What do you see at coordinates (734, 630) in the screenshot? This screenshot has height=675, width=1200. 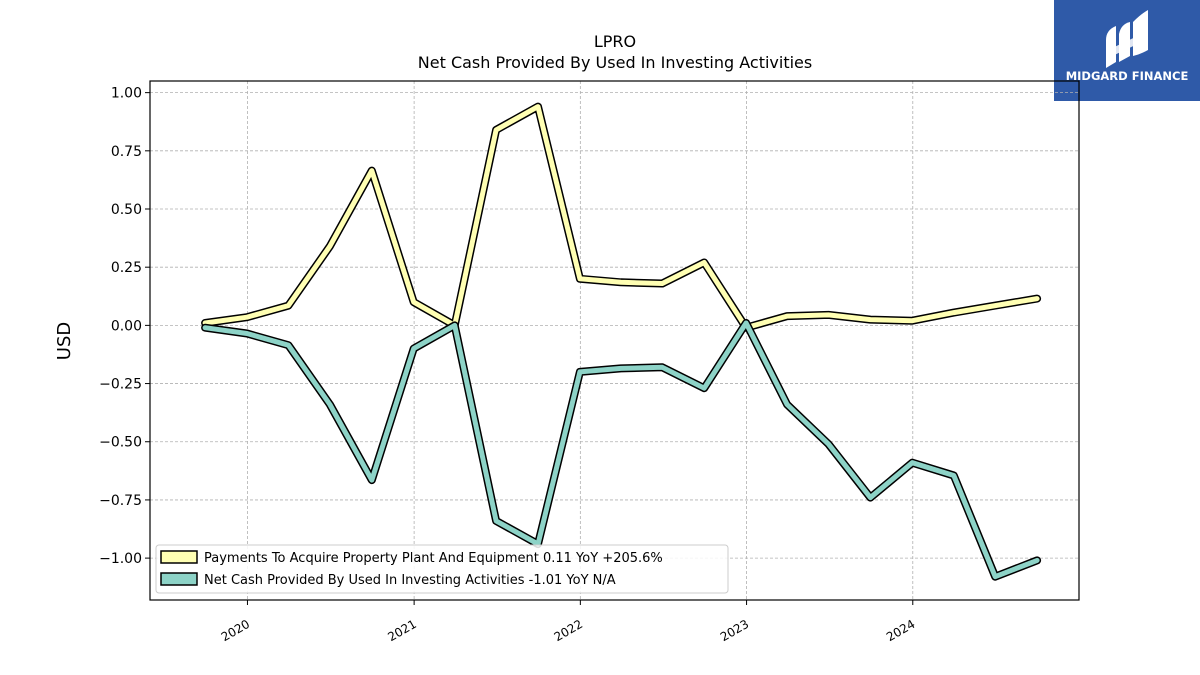 I see `x-tick-label: 2023` at bounding box center [734, 630].